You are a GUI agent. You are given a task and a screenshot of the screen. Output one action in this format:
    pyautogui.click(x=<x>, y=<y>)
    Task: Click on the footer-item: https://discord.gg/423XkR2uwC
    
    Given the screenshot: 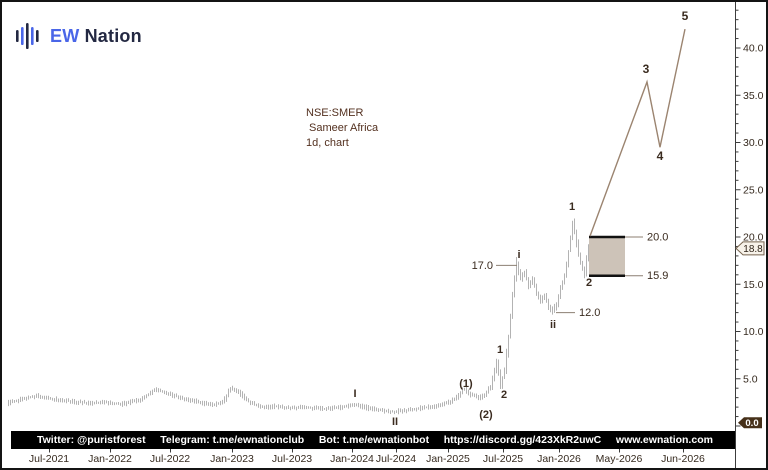 What is the action you would take?
    pyautogui.click(x=522, y=440)
    